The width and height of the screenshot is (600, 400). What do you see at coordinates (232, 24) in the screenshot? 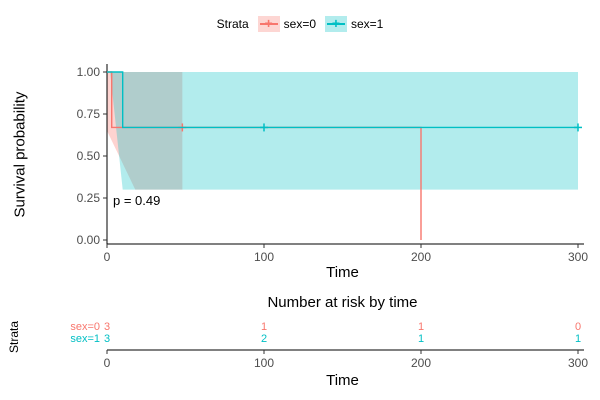
I see `legend-title: Strata` at bounding box center [232, 24].